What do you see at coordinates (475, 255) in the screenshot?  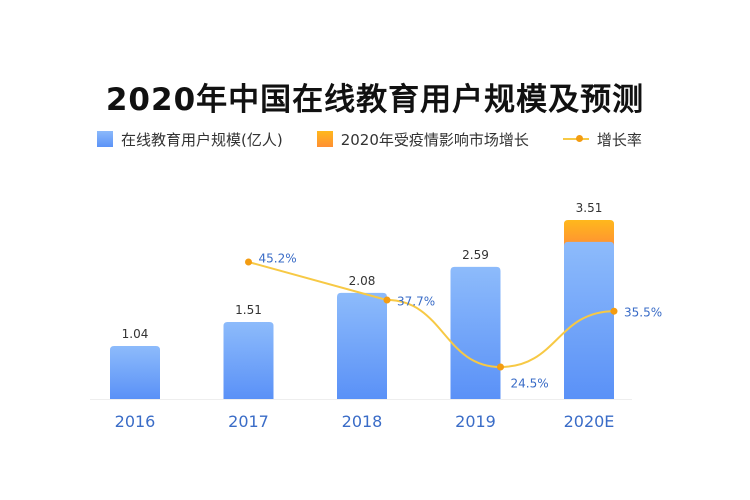 I see `bar-value-label: 2.59` at bounding box center [475, 255].